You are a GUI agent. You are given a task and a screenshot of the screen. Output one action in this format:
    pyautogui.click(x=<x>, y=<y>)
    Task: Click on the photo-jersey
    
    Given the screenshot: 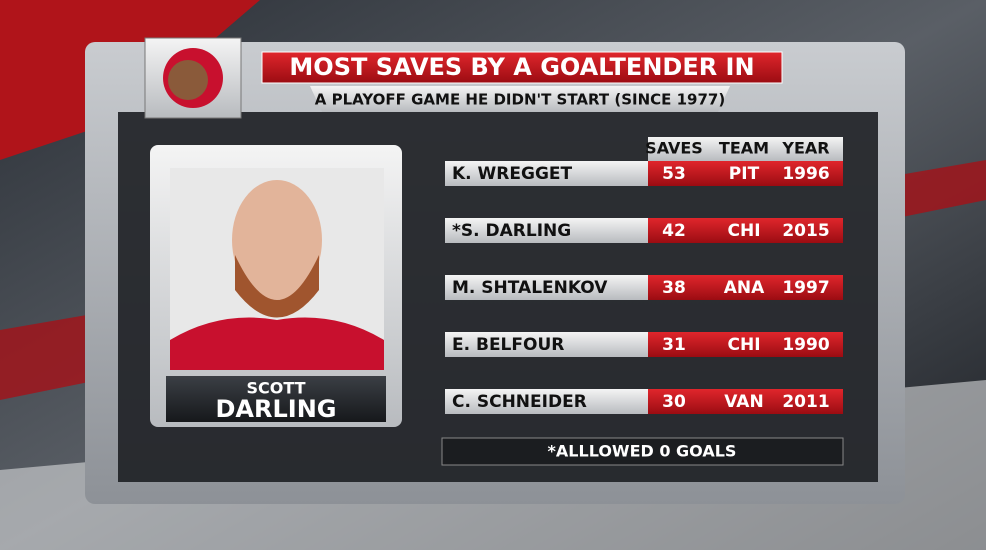 What is the action you would take?
    pyautogui.click(x=277, y=343)
    